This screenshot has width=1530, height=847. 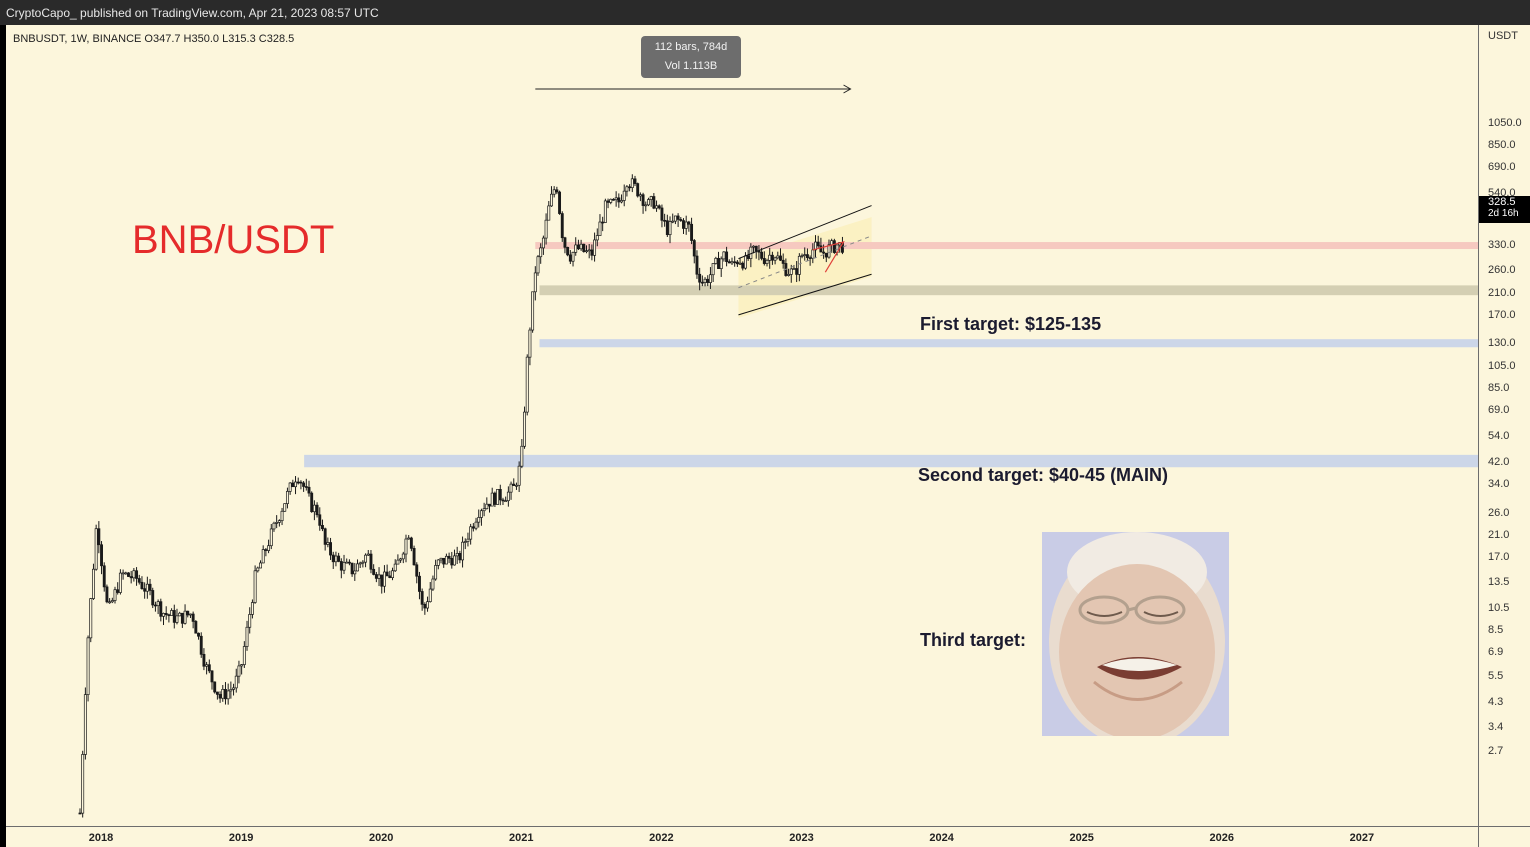 What do you see at coordinates (1499, 512) in the screenshot?
I see `price-tick-label: 26.0` at bounding box center [1499, 512].